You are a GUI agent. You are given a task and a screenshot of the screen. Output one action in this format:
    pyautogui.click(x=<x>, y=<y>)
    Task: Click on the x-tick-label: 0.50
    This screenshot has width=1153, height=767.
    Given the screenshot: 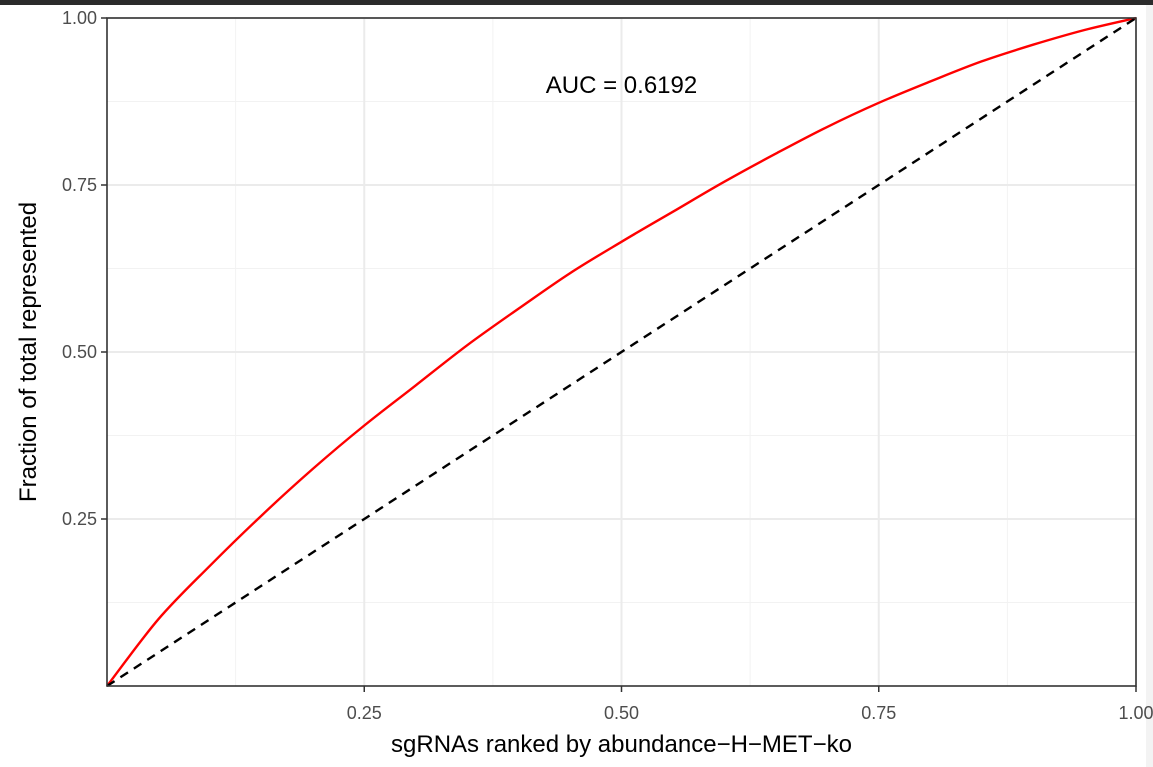 What is the action you would take?
    pyautogui.click(x=621, y=713)
    